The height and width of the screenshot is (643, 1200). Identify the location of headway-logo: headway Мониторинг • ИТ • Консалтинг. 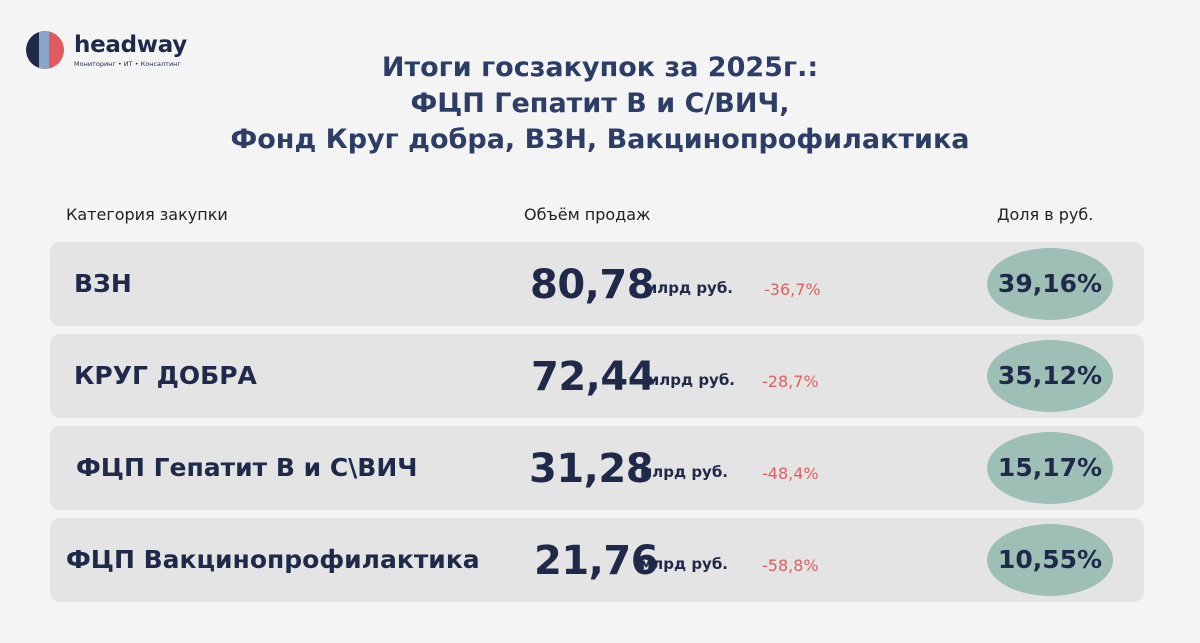
(111, 51).